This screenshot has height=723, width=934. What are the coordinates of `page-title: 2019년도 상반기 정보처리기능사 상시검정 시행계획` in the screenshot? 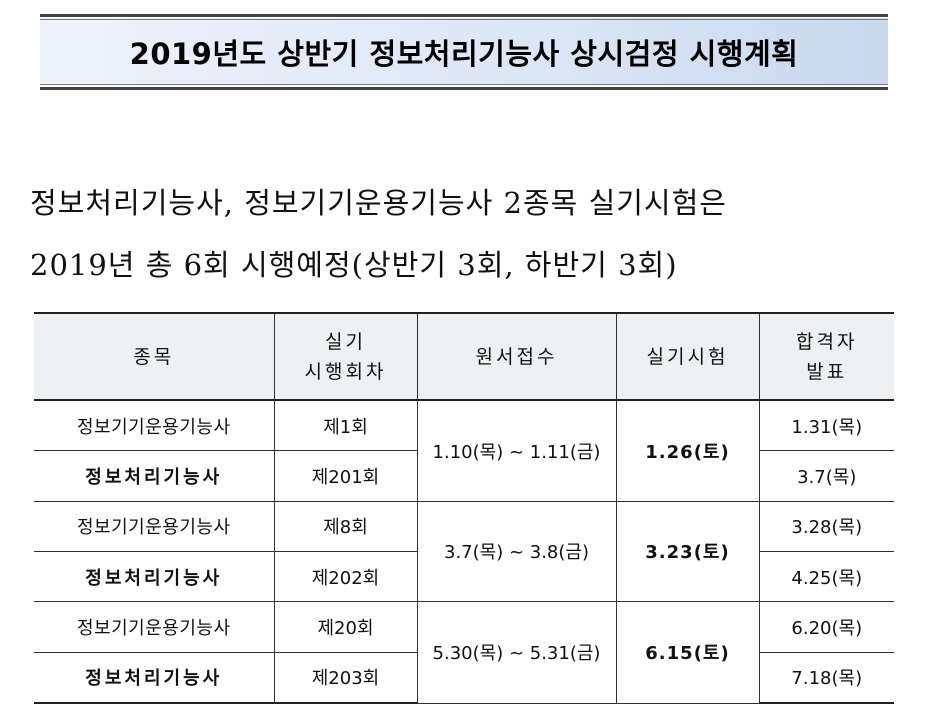 It's located at (464, 54).